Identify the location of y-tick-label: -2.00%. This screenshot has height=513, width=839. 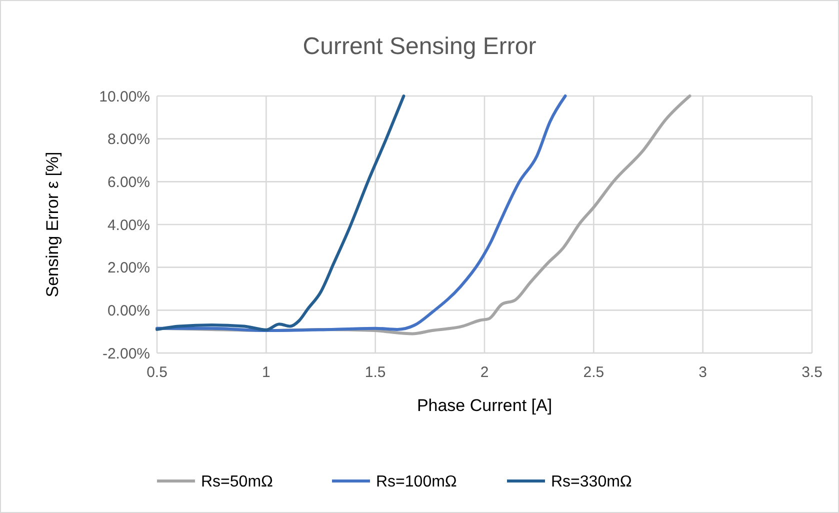
(126, 353).